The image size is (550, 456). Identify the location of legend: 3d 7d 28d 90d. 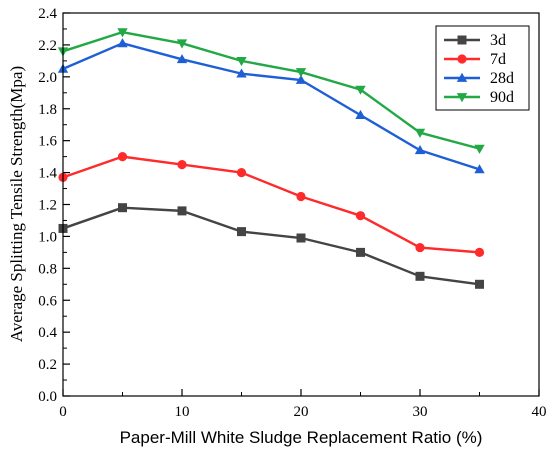
(482, 68).